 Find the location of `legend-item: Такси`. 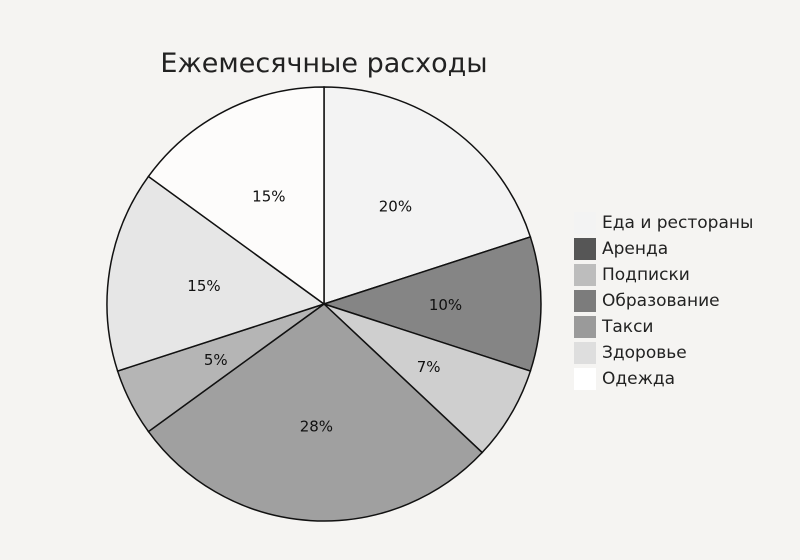

legend-item: Такси is located at coordinates (663, 327).